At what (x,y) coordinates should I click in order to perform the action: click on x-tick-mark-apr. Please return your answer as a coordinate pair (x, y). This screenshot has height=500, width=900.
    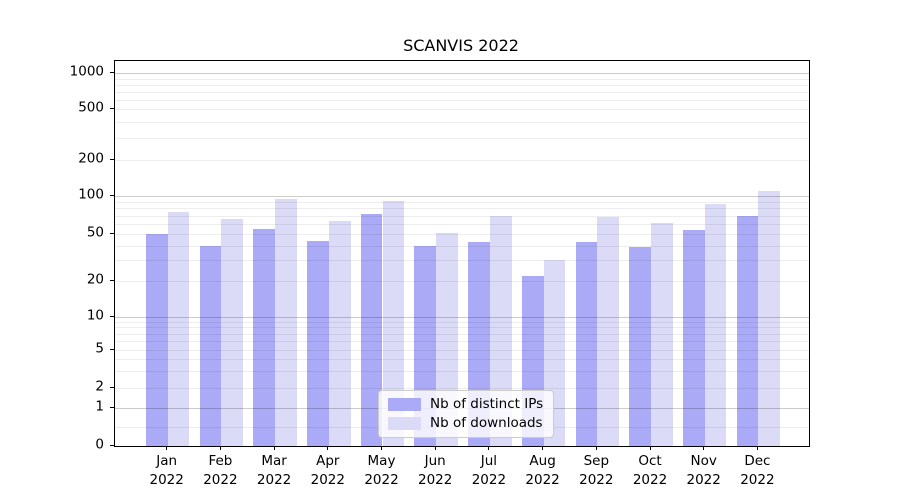
    Looking at the image, I should click on (328, 448).